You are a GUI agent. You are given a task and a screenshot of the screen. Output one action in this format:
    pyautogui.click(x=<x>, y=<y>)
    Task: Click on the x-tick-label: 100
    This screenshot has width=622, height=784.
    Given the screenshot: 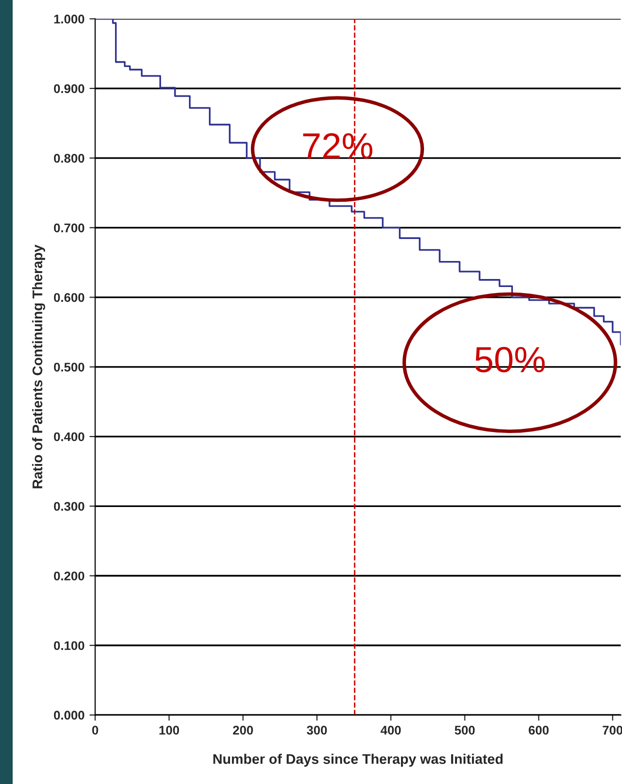 What is the action you would take?
    pyautogui.click(x=169, y=730)
    